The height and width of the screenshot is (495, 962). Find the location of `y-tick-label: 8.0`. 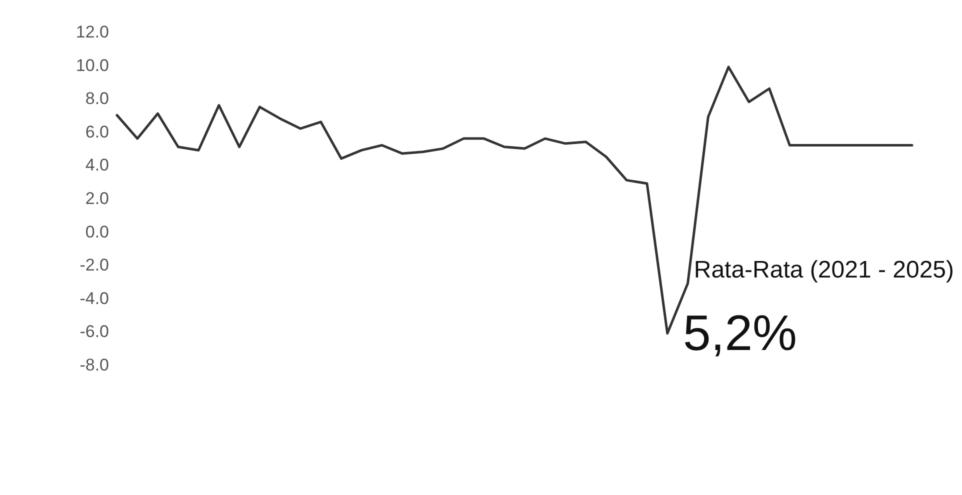

y-tick-label: 8.0 is located at coordinates (97, 98).